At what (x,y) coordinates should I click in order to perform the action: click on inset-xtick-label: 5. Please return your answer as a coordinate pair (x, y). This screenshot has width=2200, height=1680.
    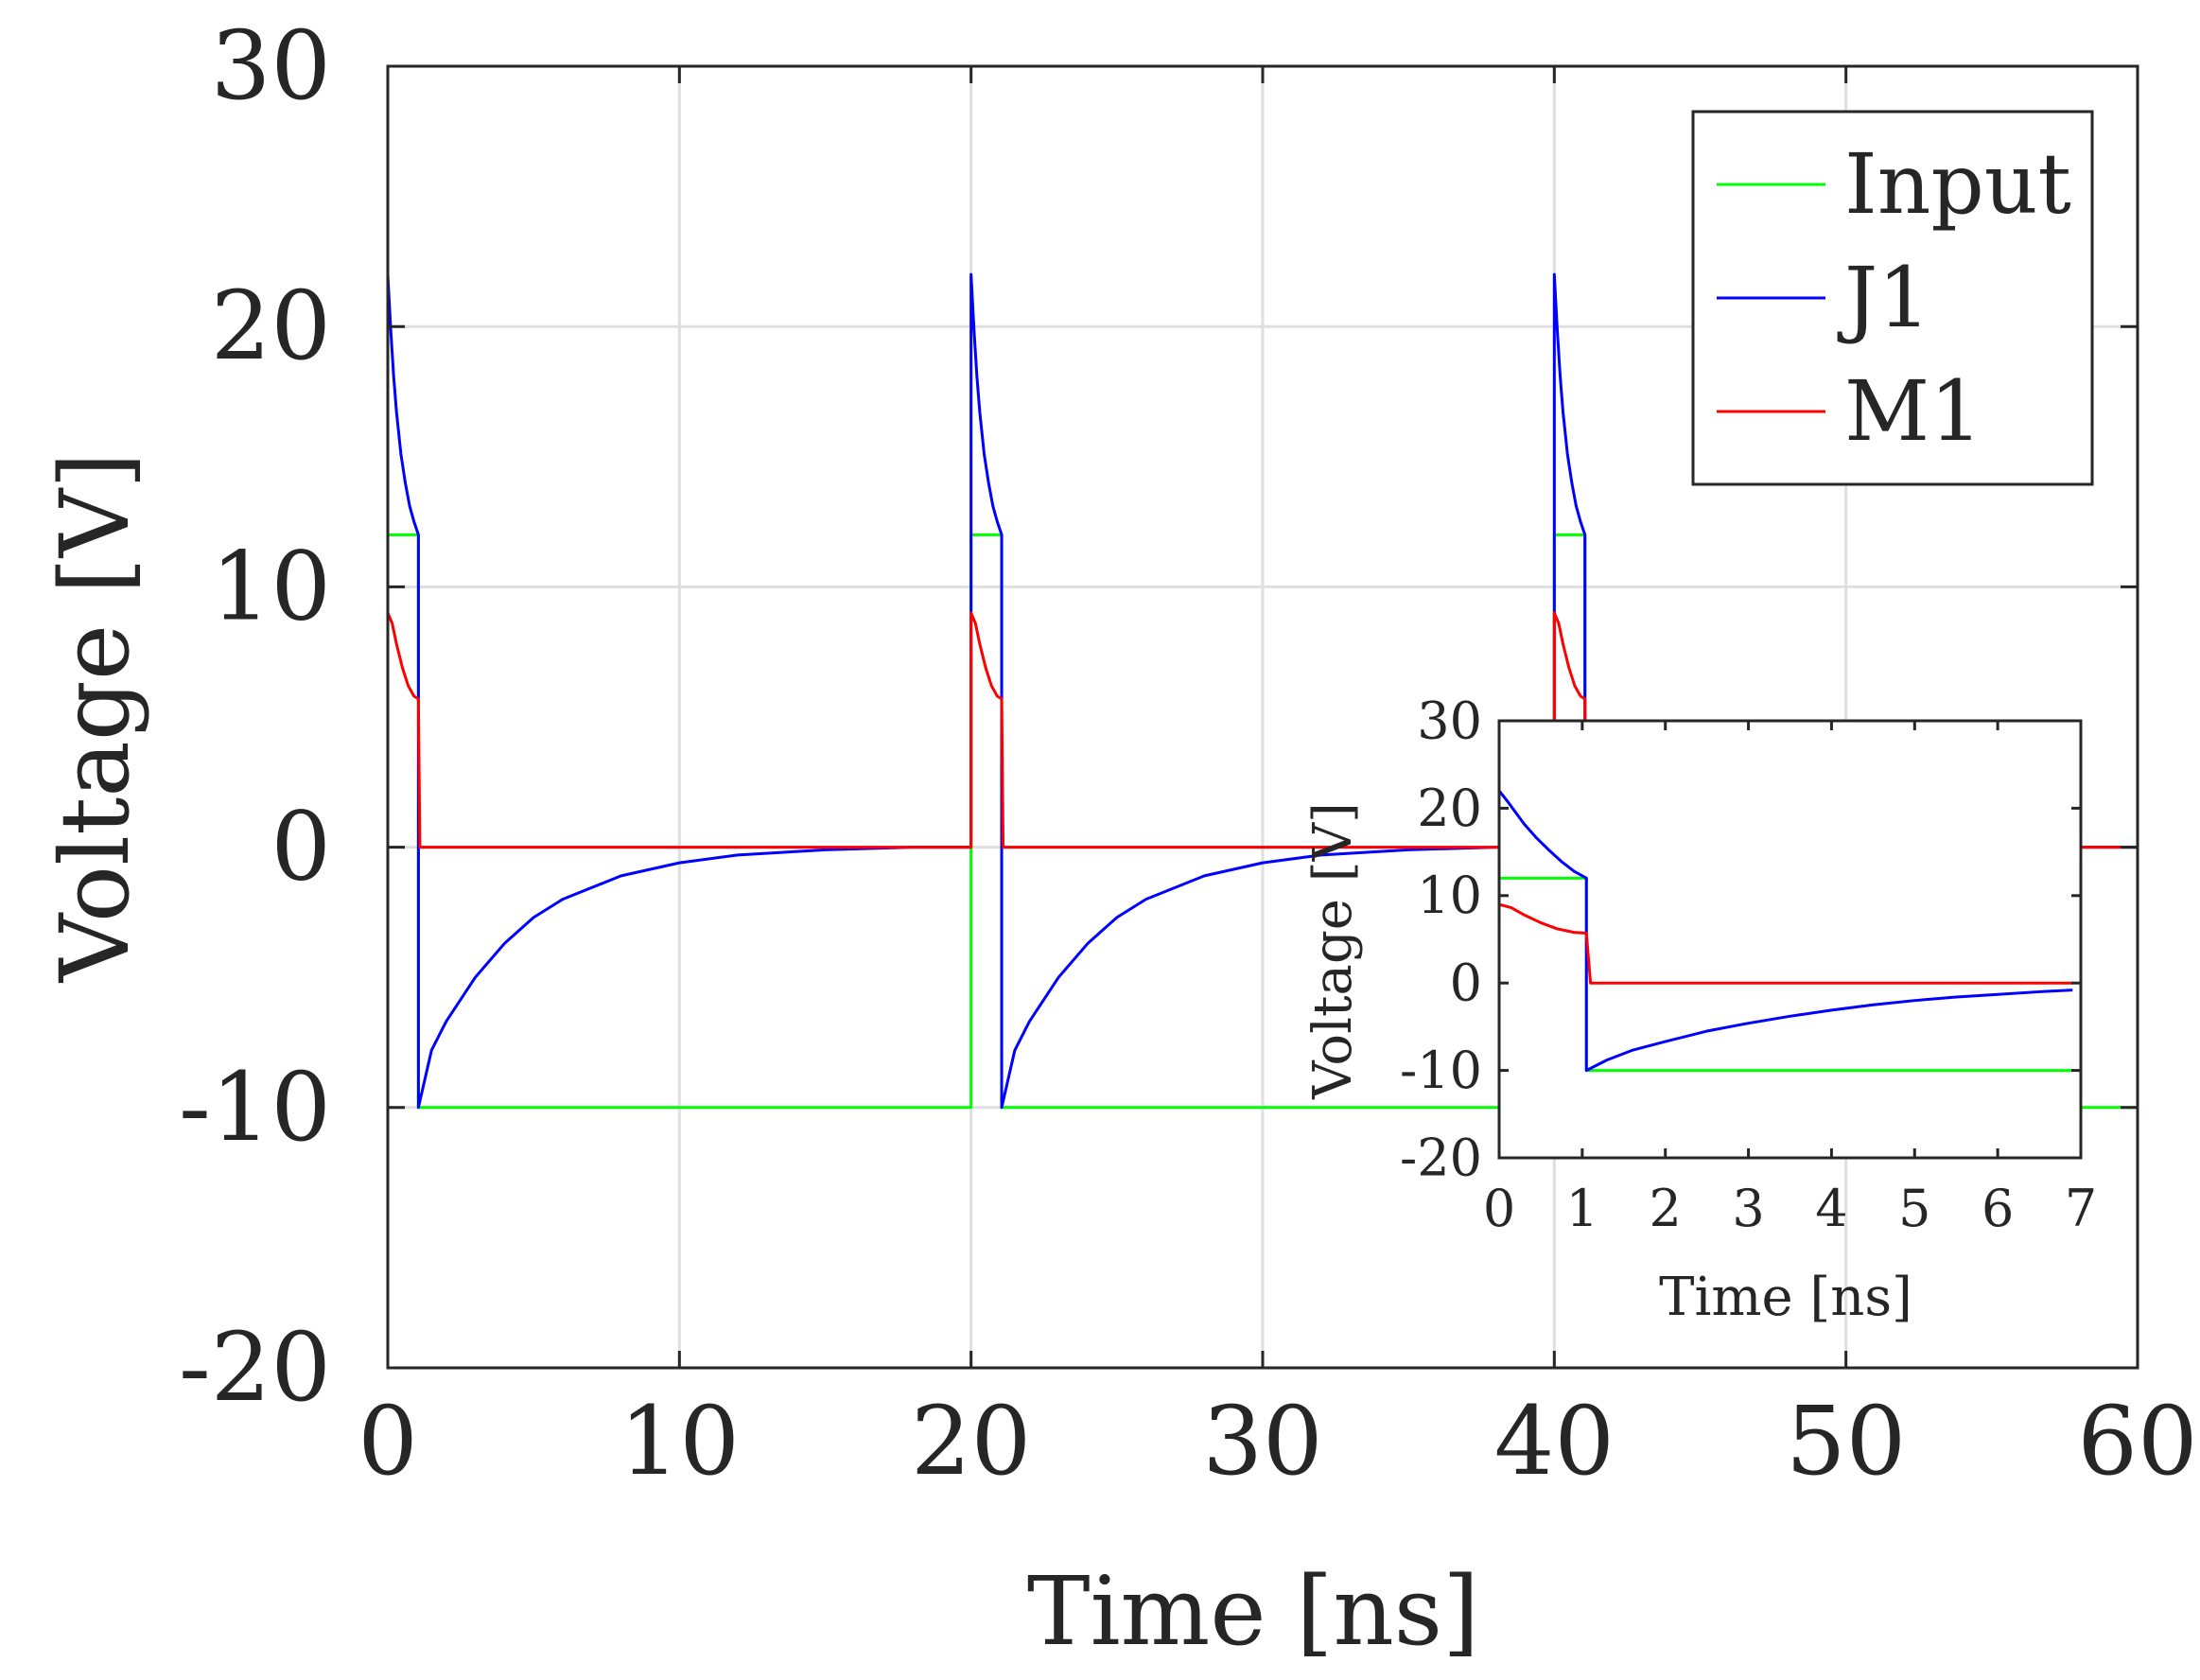
    Looking at the image, I should click on (1914, 1208).